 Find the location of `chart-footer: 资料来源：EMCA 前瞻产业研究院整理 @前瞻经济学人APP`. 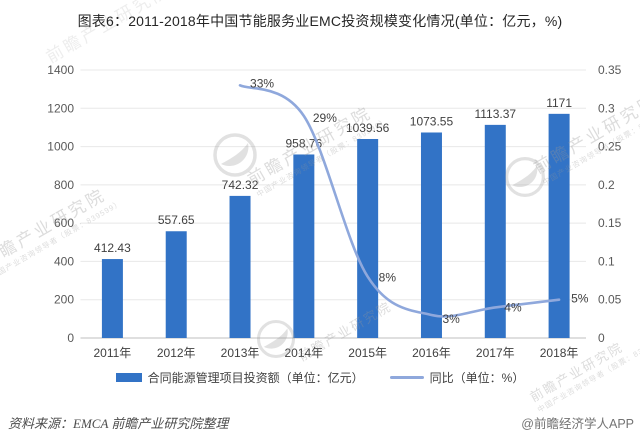

chart-footer: 资料来源：EMCA 前瞻产业研究院整理 @前瞻经济学人APP is located at coordinates (320, 422).